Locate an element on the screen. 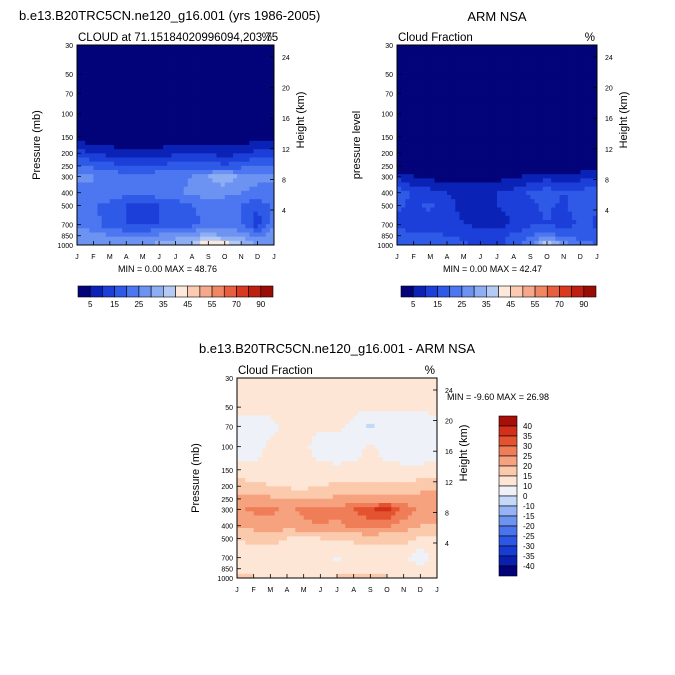 The height and width of the screenshot is (675, 675). model-month-tick-label: S is located at coordinates (208, 257).